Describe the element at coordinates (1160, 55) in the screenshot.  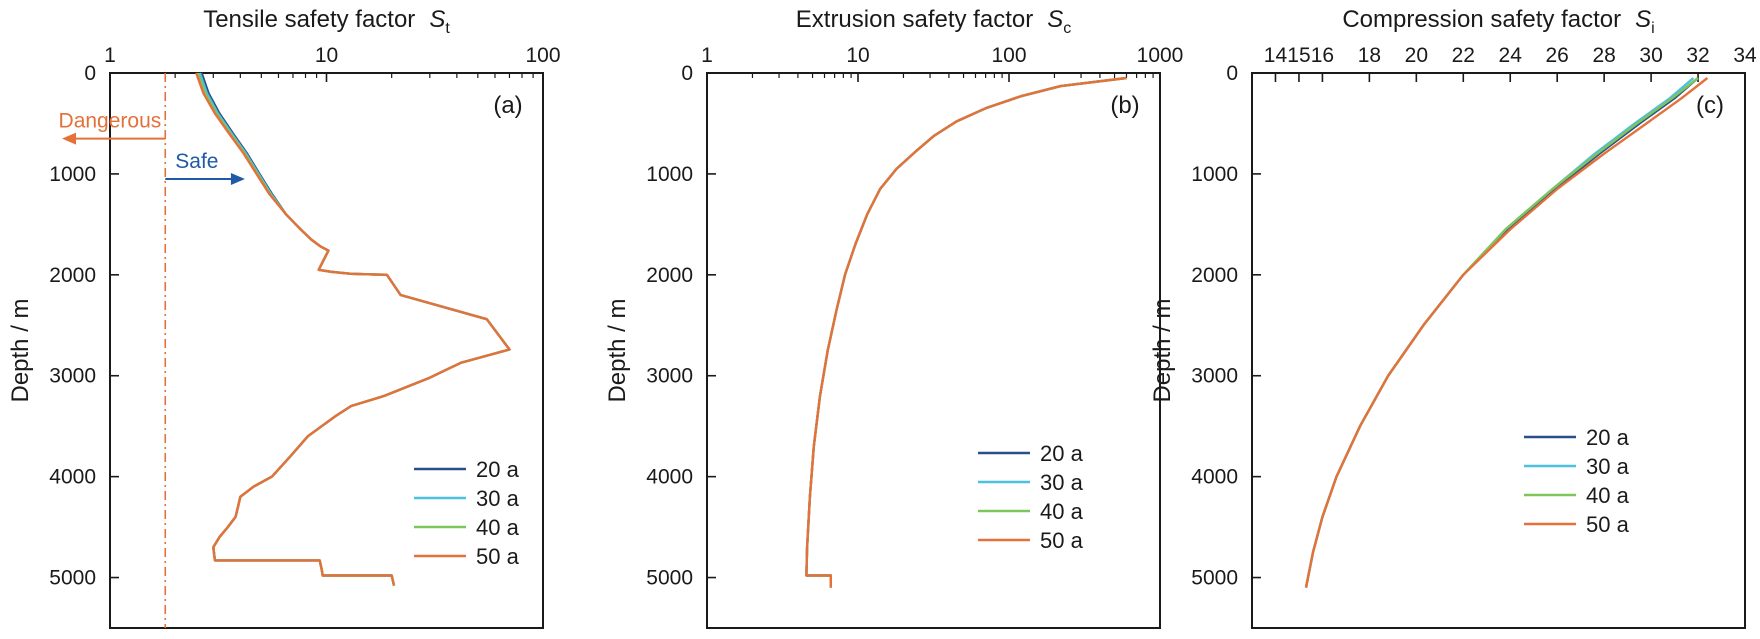
I see `x-tick-label: 1000` at that location.